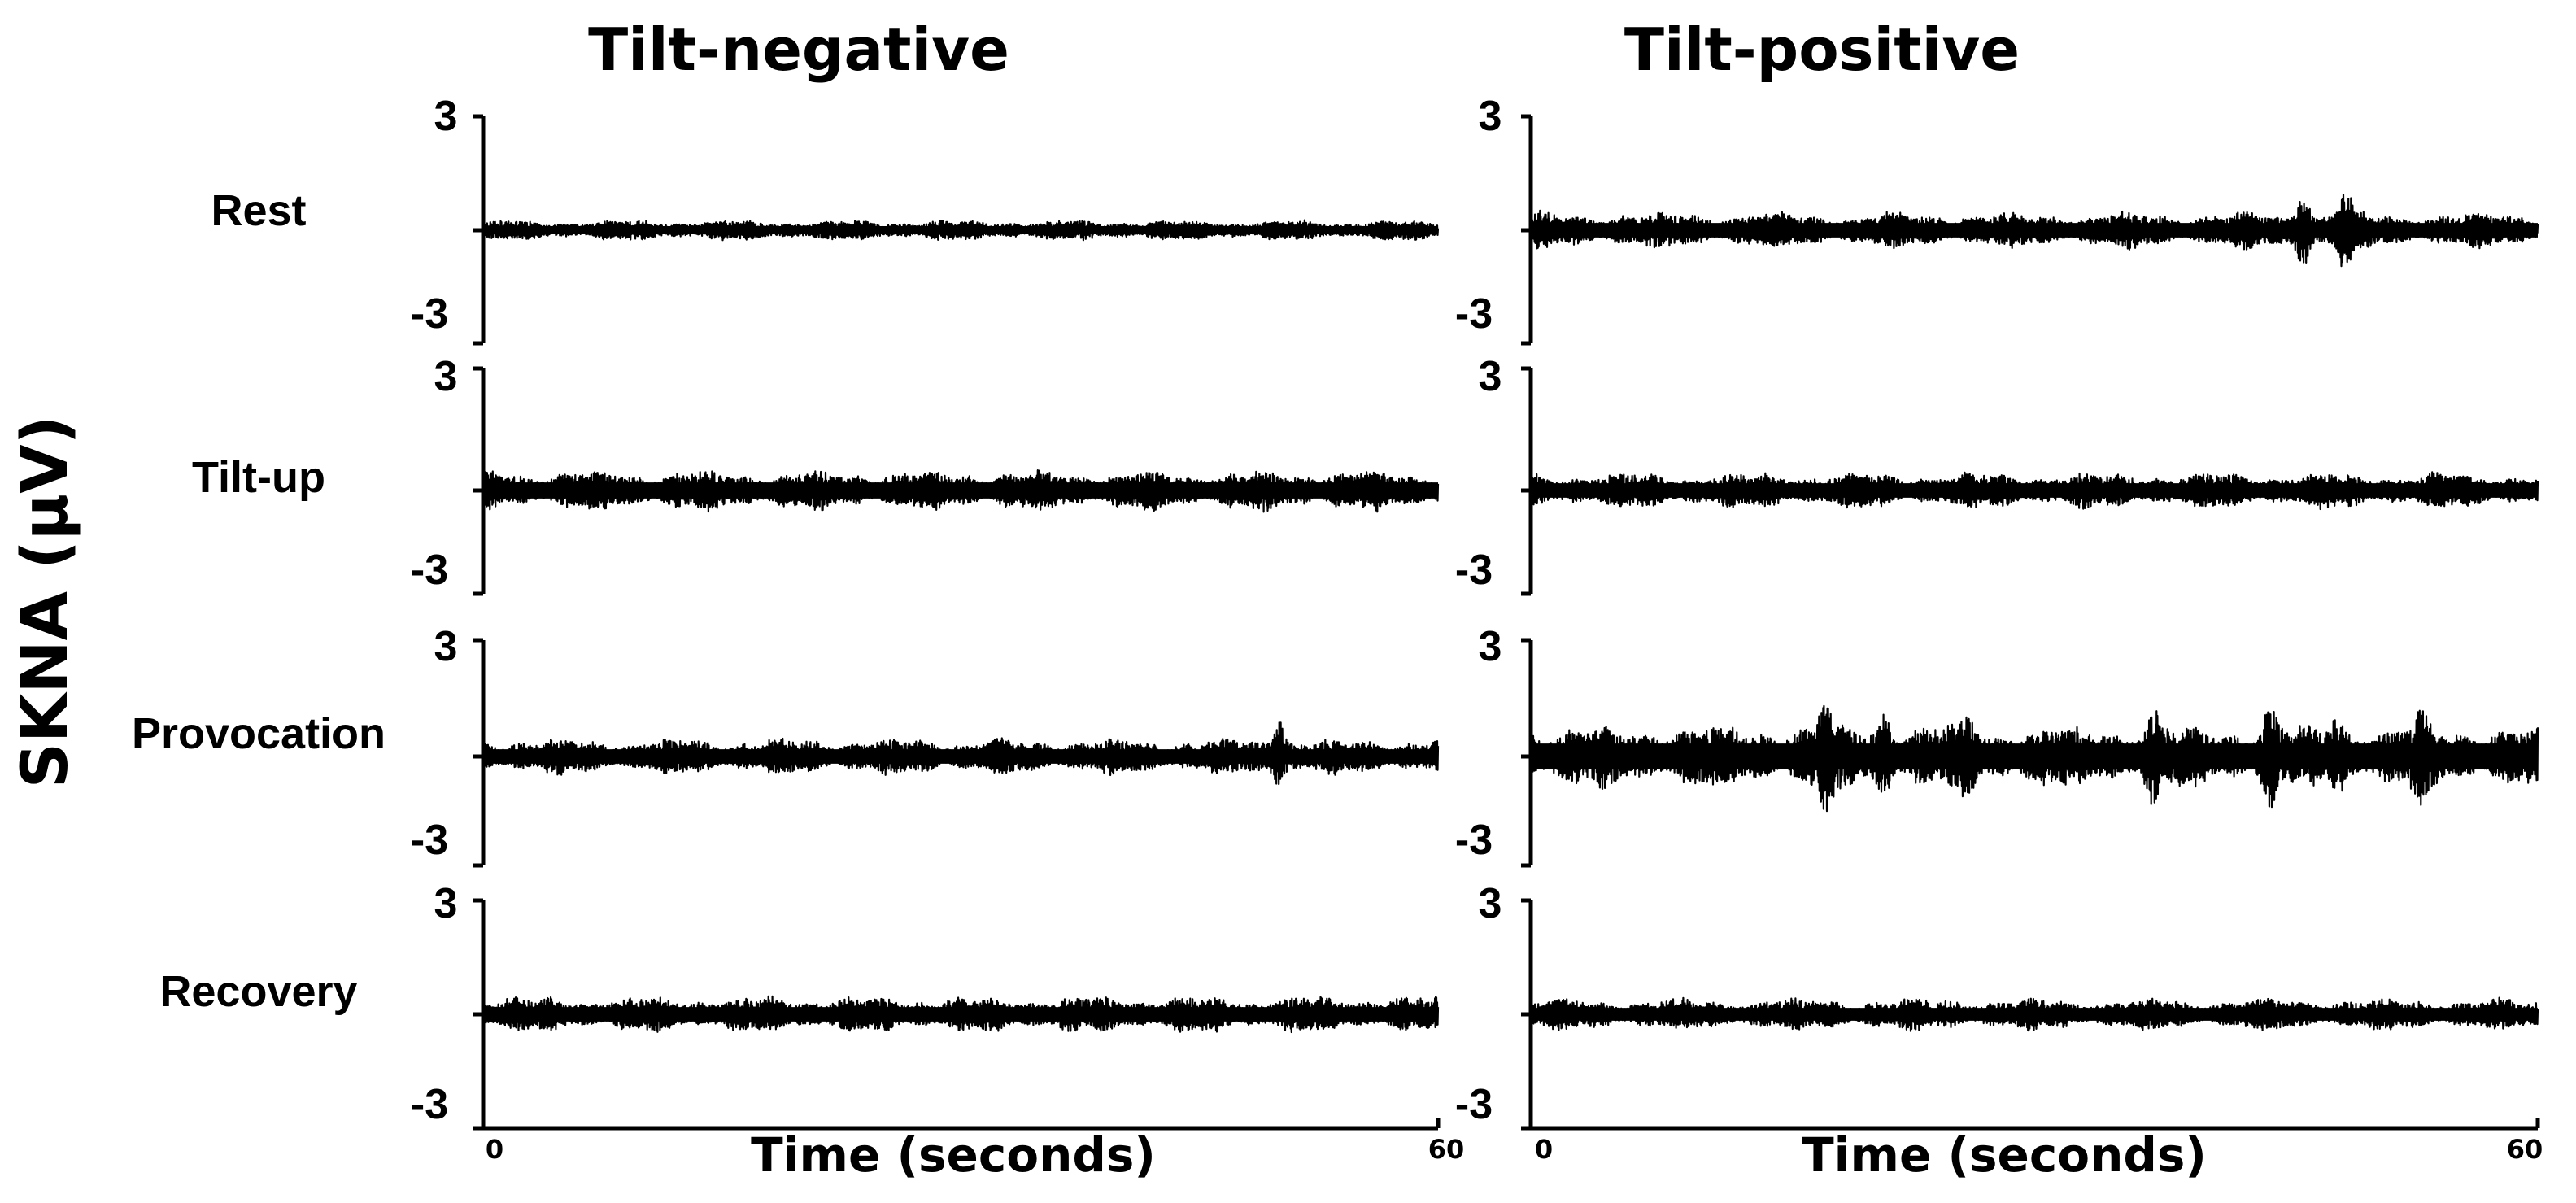  What do you see at coordinates (1997, 219) in the screenshot?
I see `panel-1-0: 3 -3` at bounding box center [1997, 219].